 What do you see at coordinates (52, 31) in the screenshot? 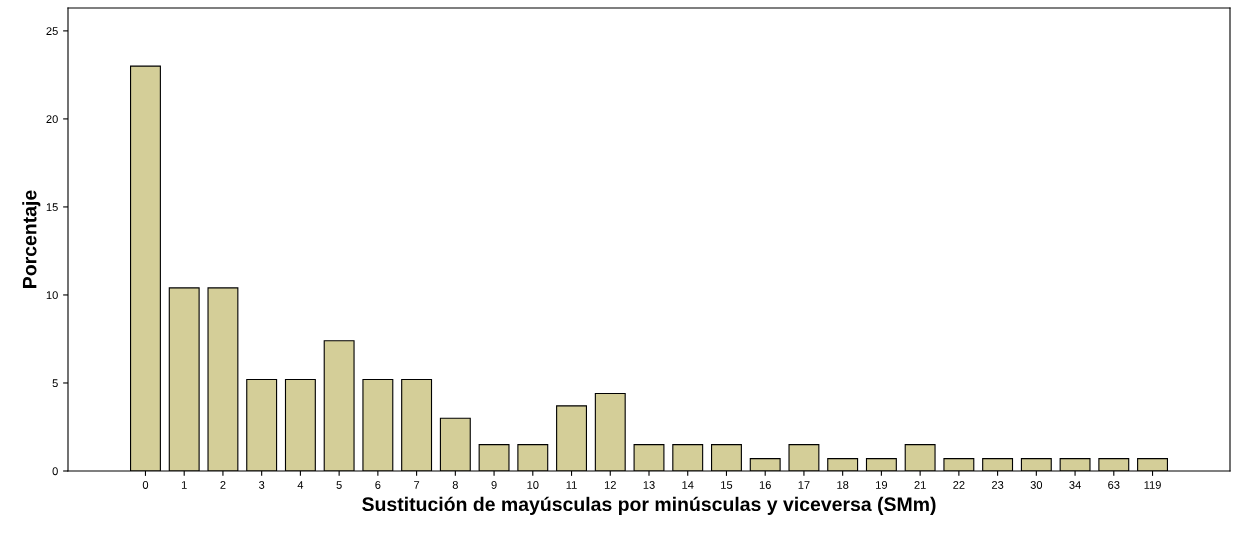
I see `y-tick-label: 25` at bounding box center [52, 31].